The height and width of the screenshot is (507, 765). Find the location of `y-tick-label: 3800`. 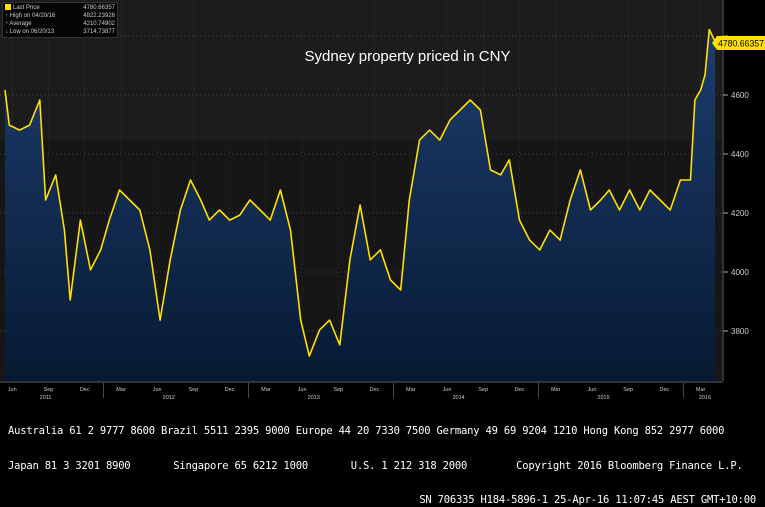

y-tick-label: 3800 is located at coordinates (740, 331).